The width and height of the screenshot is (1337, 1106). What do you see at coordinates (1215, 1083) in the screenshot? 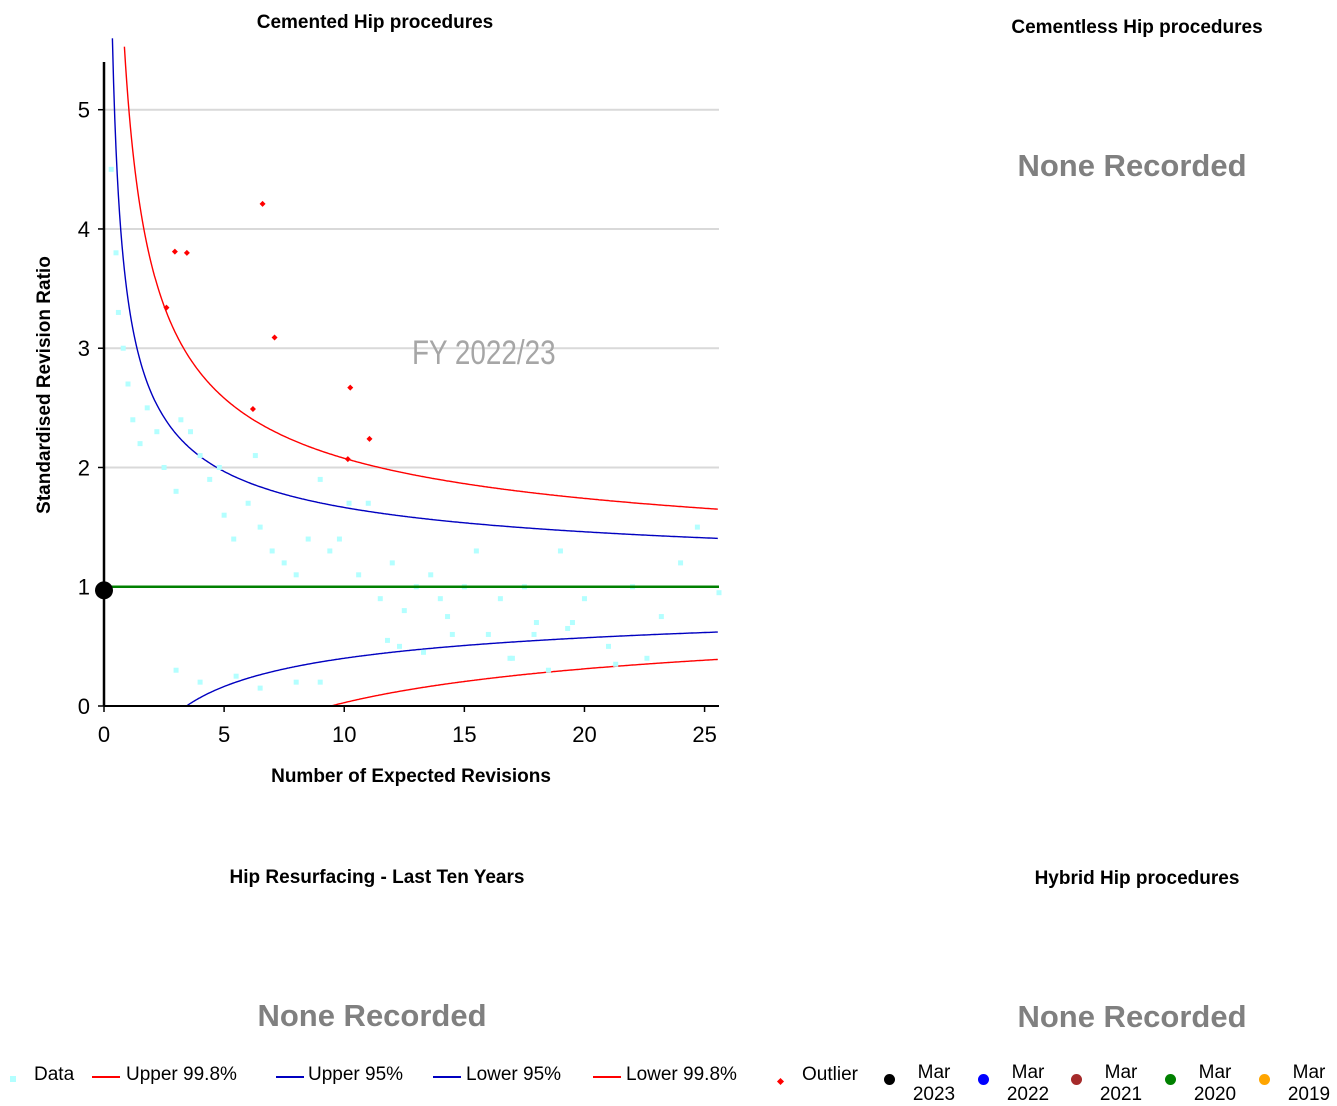
I see `legend-mar2020-label: Mar 2020` at bounding box center [1215, 1083].